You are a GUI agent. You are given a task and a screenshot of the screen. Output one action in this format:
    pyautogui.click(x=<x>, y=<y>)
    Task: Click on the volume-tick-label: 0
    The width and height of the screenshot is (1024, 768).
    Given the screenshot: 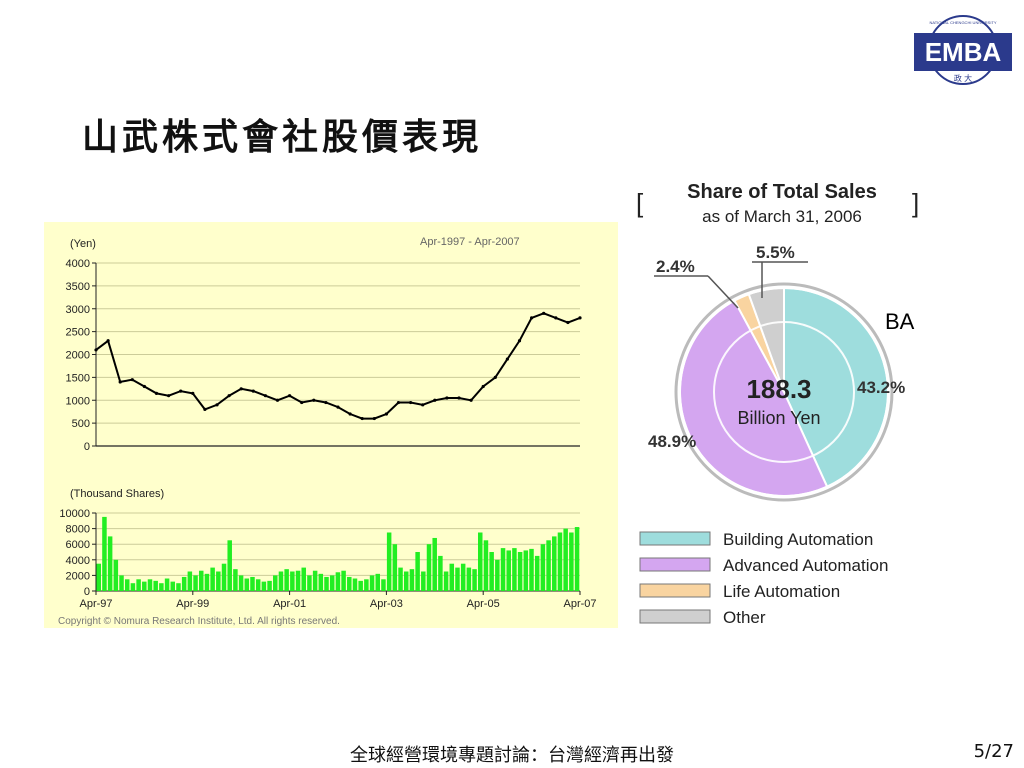 What is the action you would take?
    pyautogui.click(x=87, y=592)
    